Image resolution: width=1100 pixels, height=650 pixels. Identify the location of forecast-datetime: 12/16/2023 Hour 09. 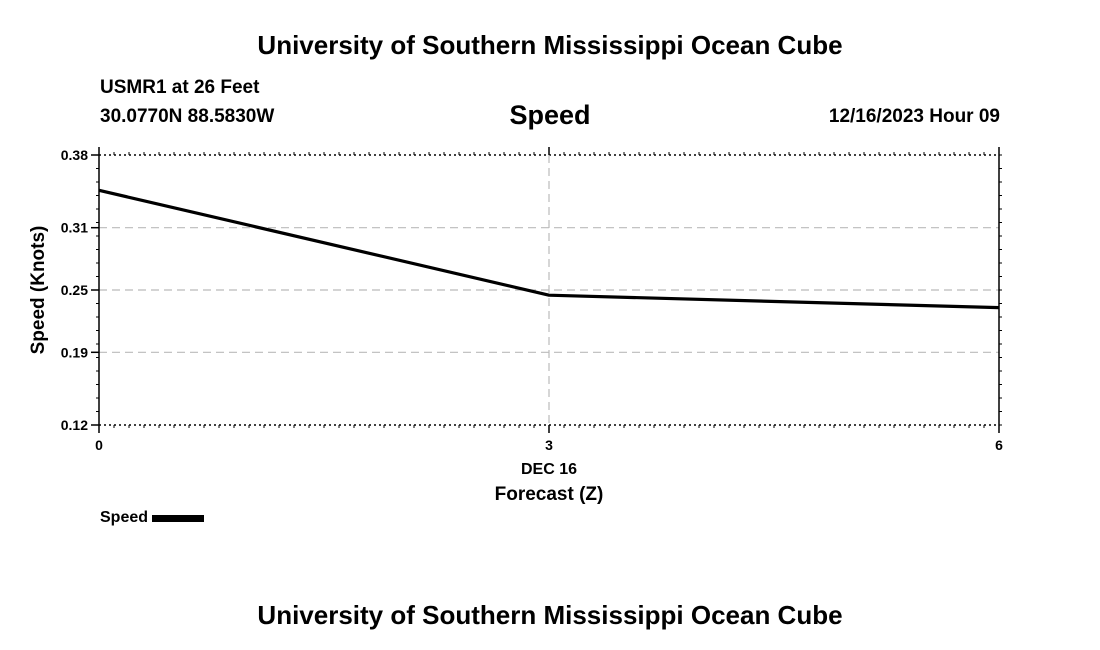
(914, 116).